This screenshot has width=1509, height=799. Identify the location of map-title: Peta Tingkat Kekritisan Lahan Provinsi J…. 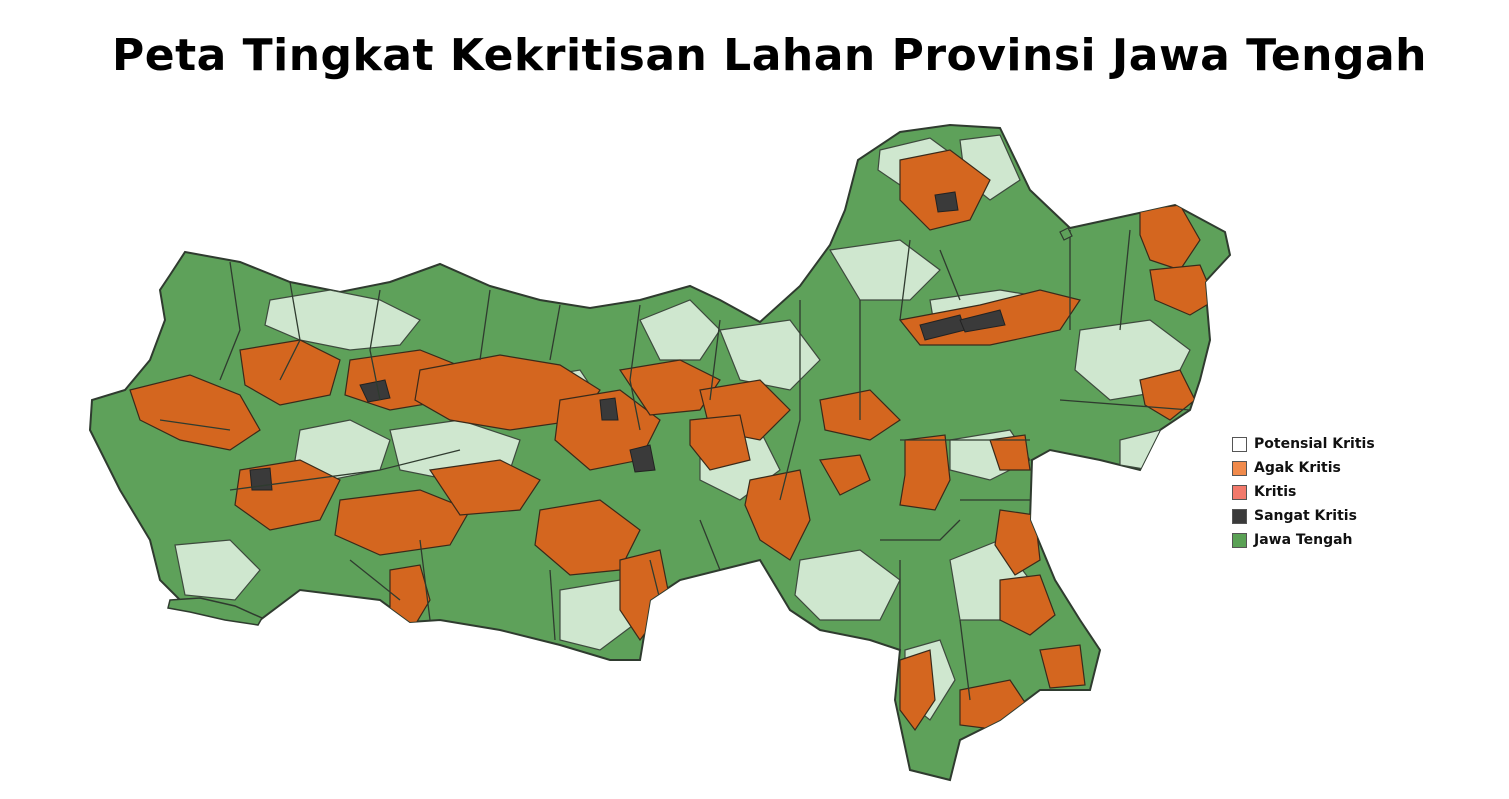
(769, 55).